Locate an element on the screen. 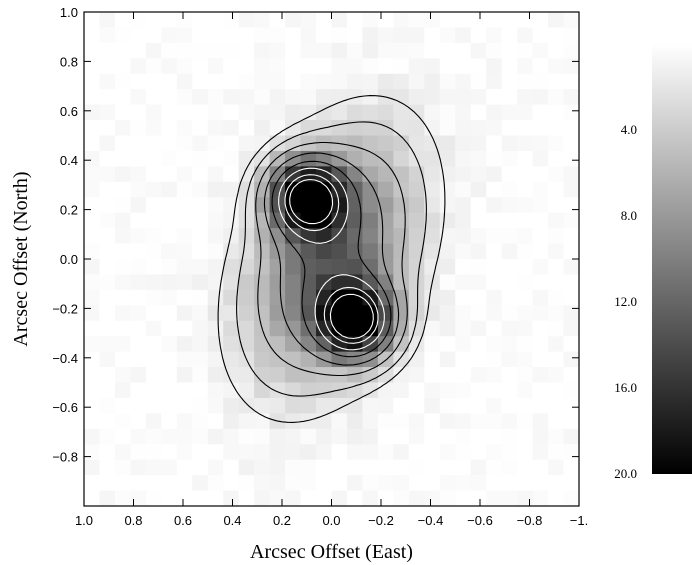  colorbar-ticks: 4.0 8.0 12.0 16.0 20.0 is located at coordinates (625, 301).